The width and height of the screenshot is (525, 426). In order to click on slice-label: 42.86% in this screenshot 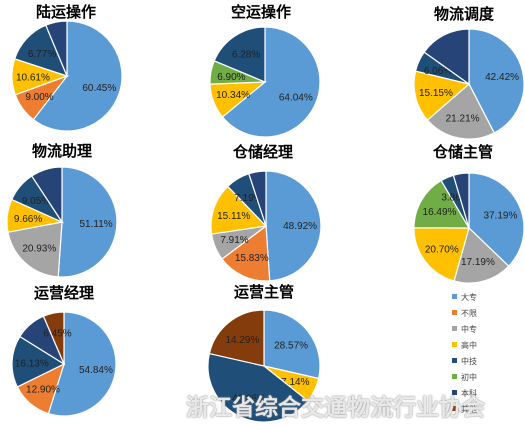, I will do `click(249, 398)`.